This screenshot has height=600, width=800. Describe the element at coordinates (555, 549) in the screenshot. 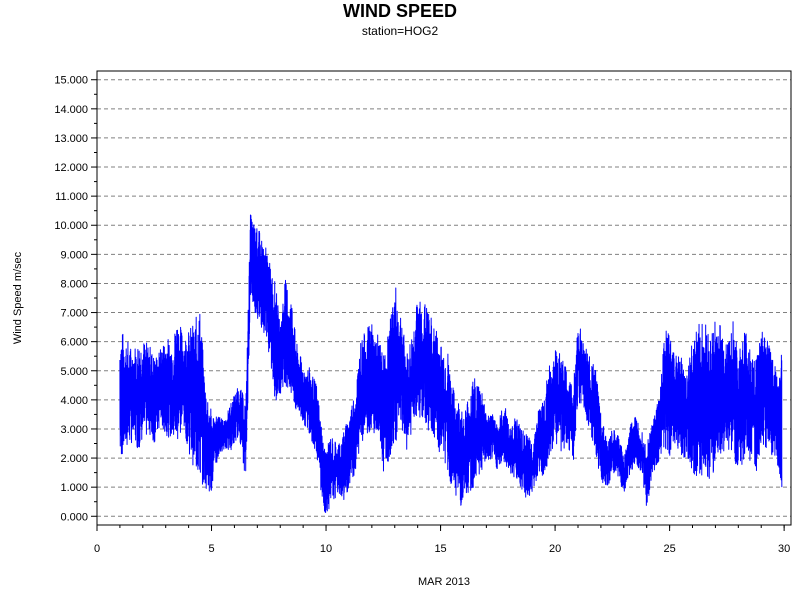

I see `x-tick-label-4: 20` at that location.